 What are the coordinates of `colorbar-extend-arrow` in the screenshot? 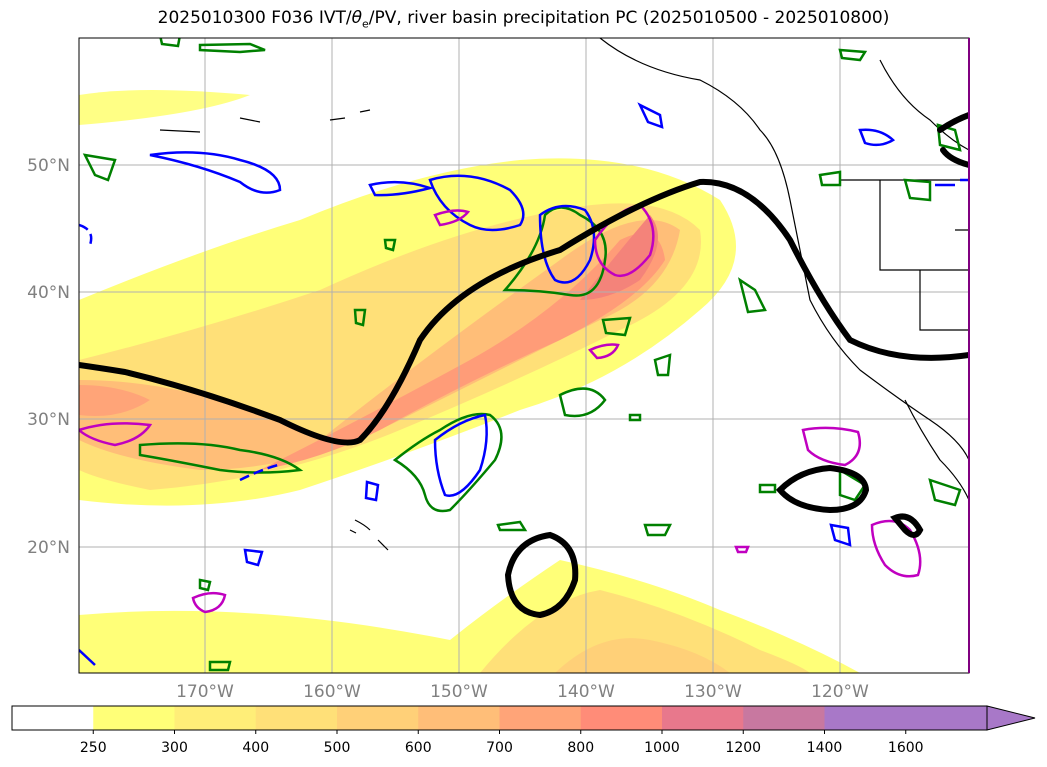 It's located at (1011, 718).